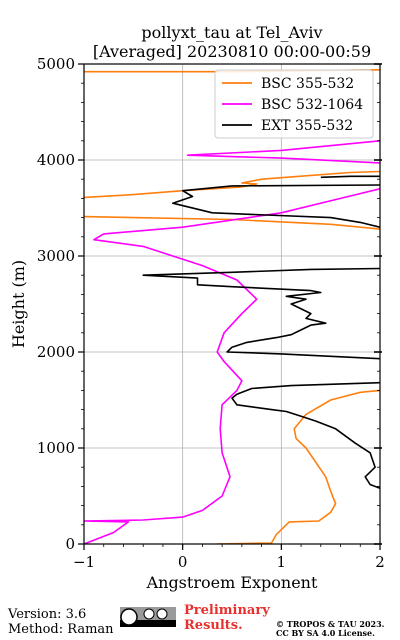  Describe the element at coordinates (56, 160) in the screenshot. I see `y-tick-label: 4000` at that location.